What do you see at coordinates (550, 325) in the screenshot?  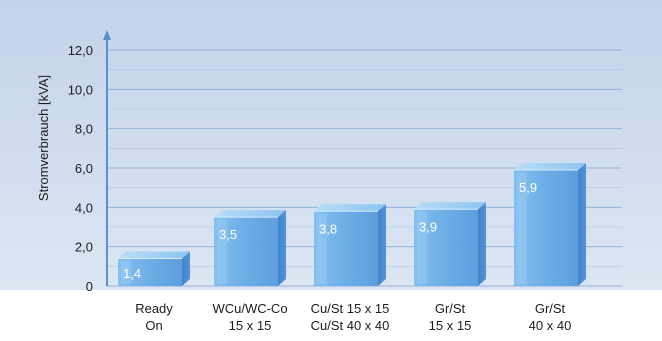 I see `category-label: 40 x 40` at bounding box center [550, 325].